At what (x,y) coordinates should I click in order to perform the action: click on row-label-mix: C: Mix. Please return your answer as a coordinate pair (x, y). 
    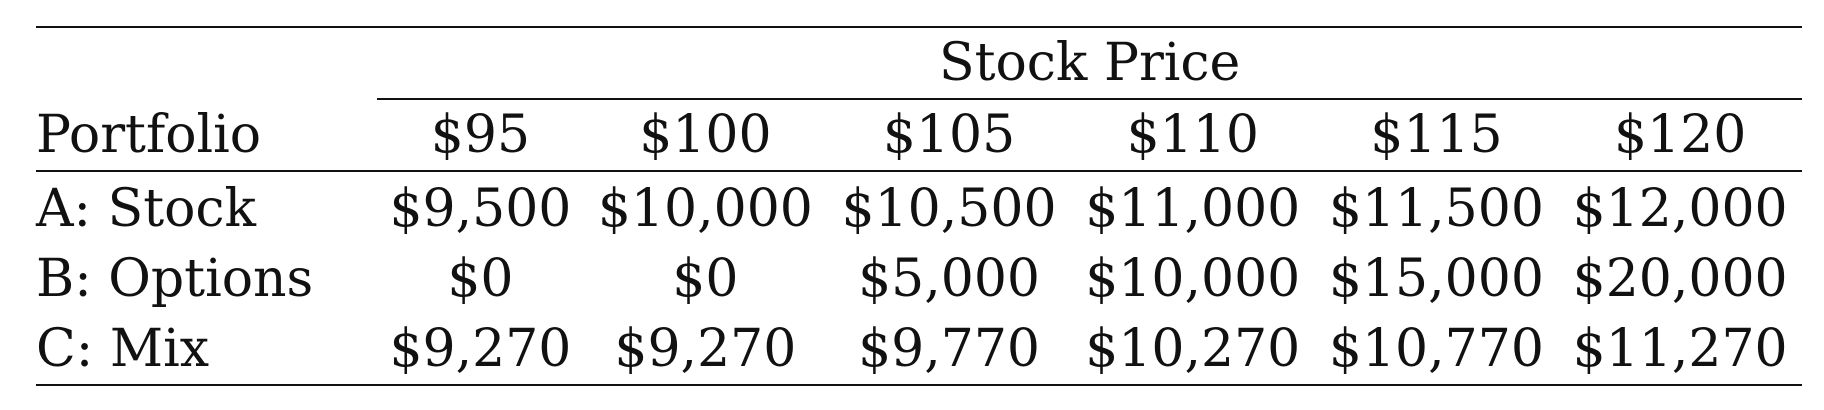
    Looking at the image, I should click on (123, 349).